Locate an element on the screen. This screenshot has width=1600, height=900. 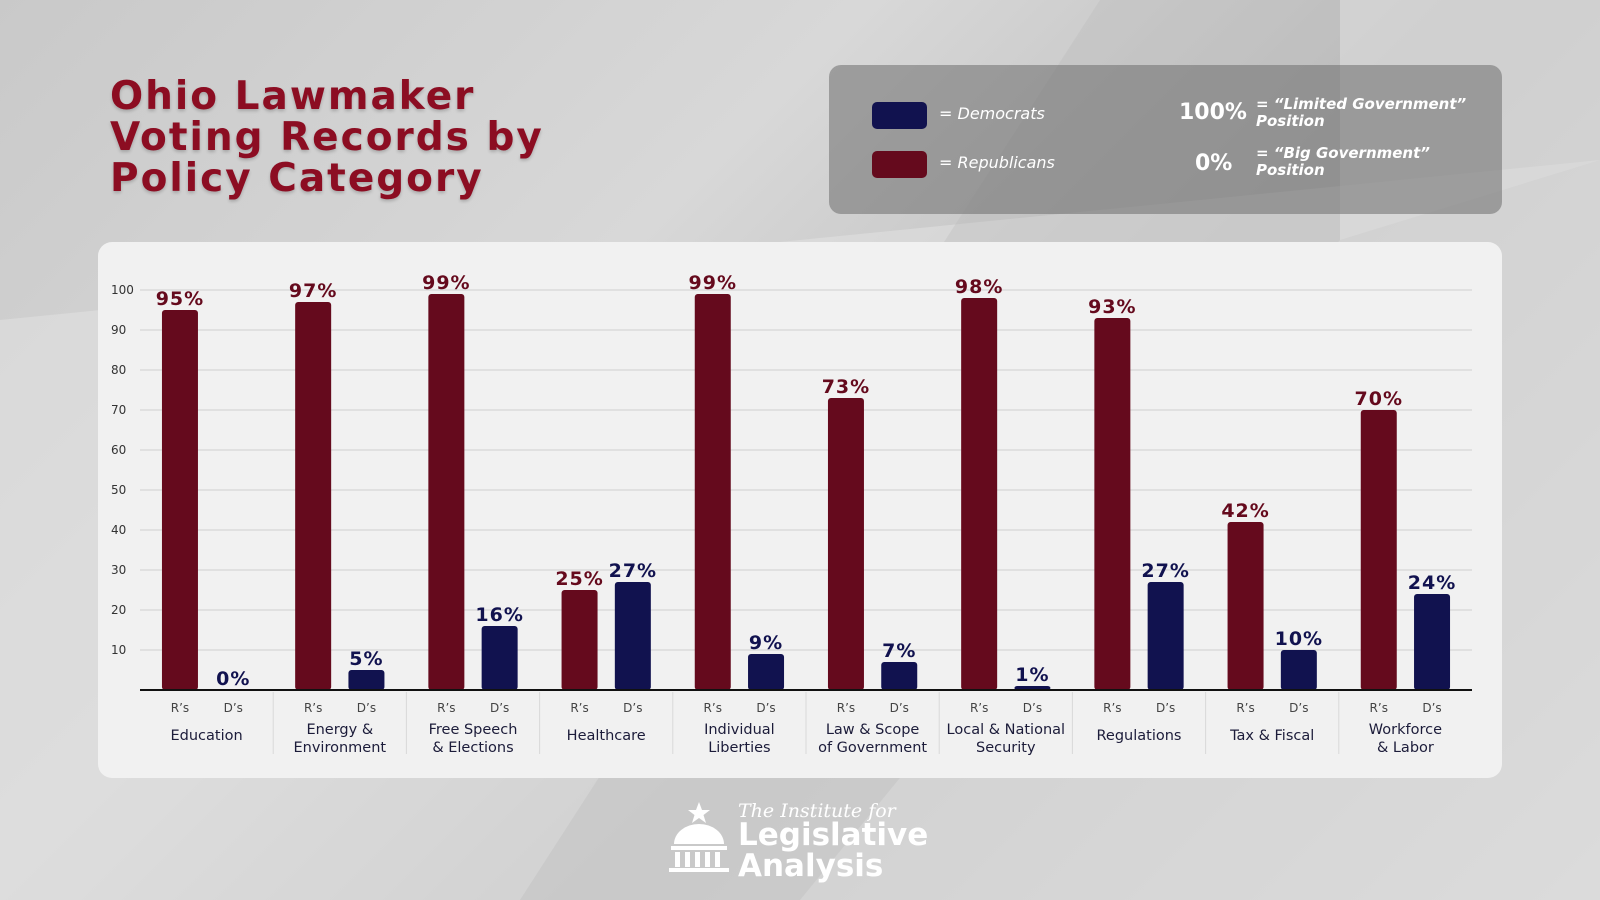
y-tick-label: 20 is located at coordinates (118, 610).